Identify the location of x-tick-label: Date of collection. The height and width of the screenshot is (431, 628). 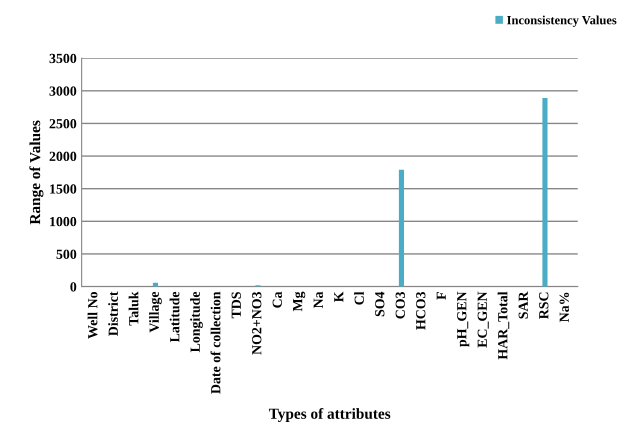
(215, 343).